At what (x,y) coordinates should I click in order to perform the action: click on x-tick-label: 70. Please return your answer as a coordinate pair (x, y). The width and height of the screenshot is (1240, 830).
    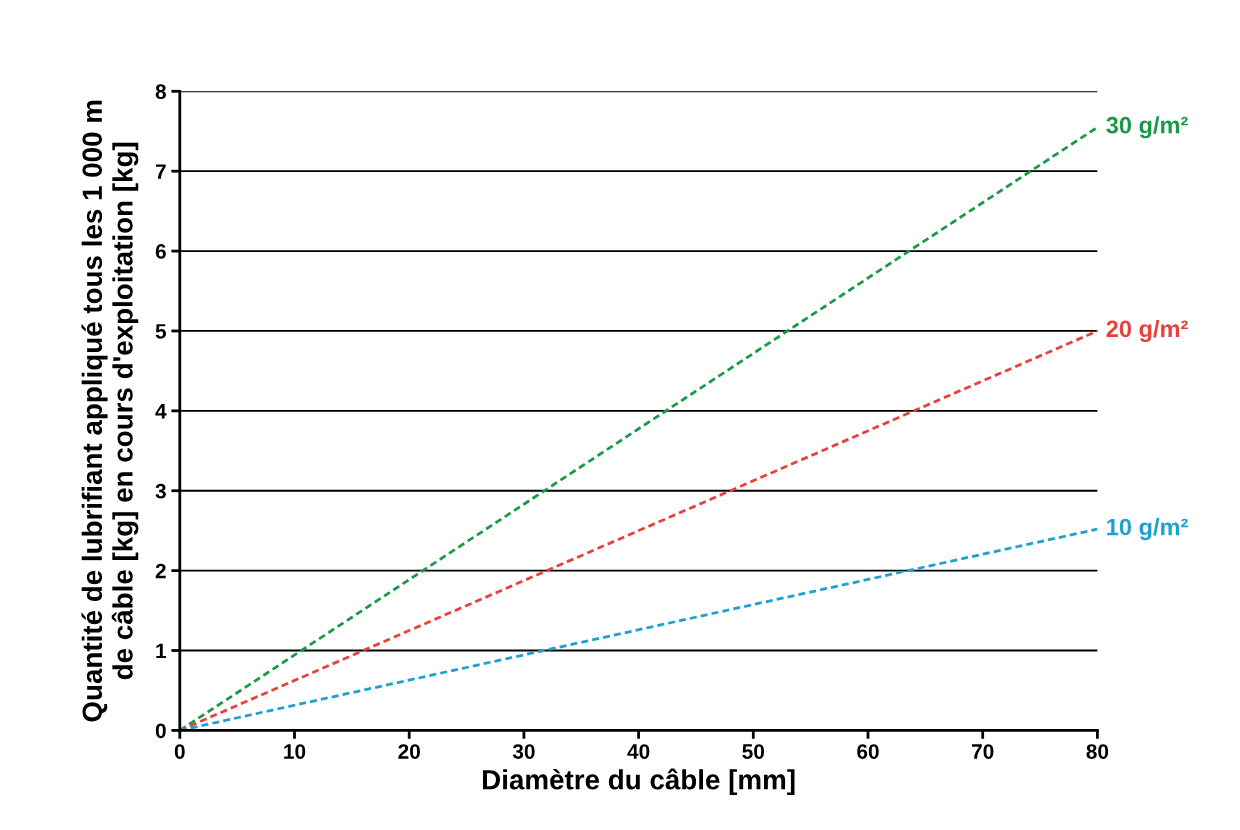
    Looking at the image, I should click on (983, 751).